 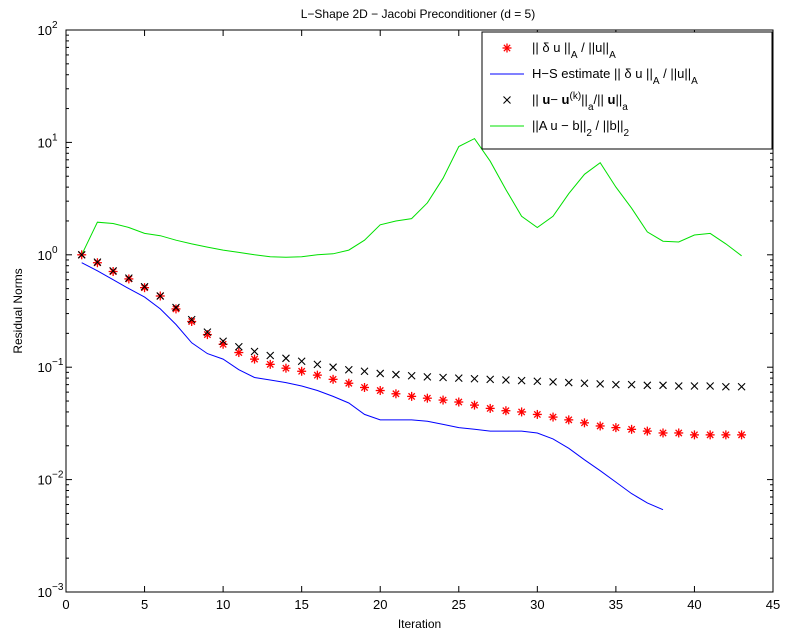 What do you see at coordinates (593, 47) in the screenshot?
I see `legend-text-part: / ||u||` at bounding box center [593, 47].